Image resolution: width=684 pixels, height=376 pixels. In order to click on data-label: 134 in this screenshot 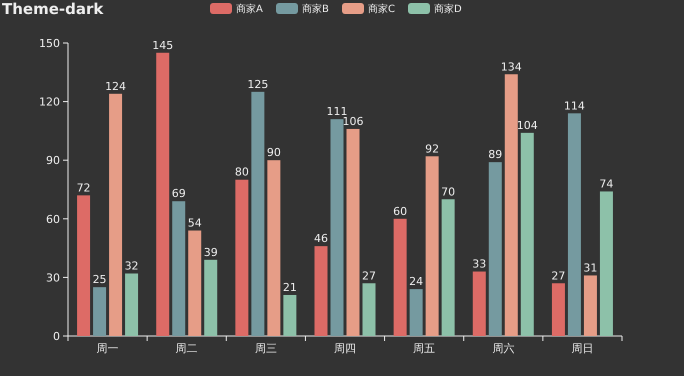, I will do `click(511, 67)`.